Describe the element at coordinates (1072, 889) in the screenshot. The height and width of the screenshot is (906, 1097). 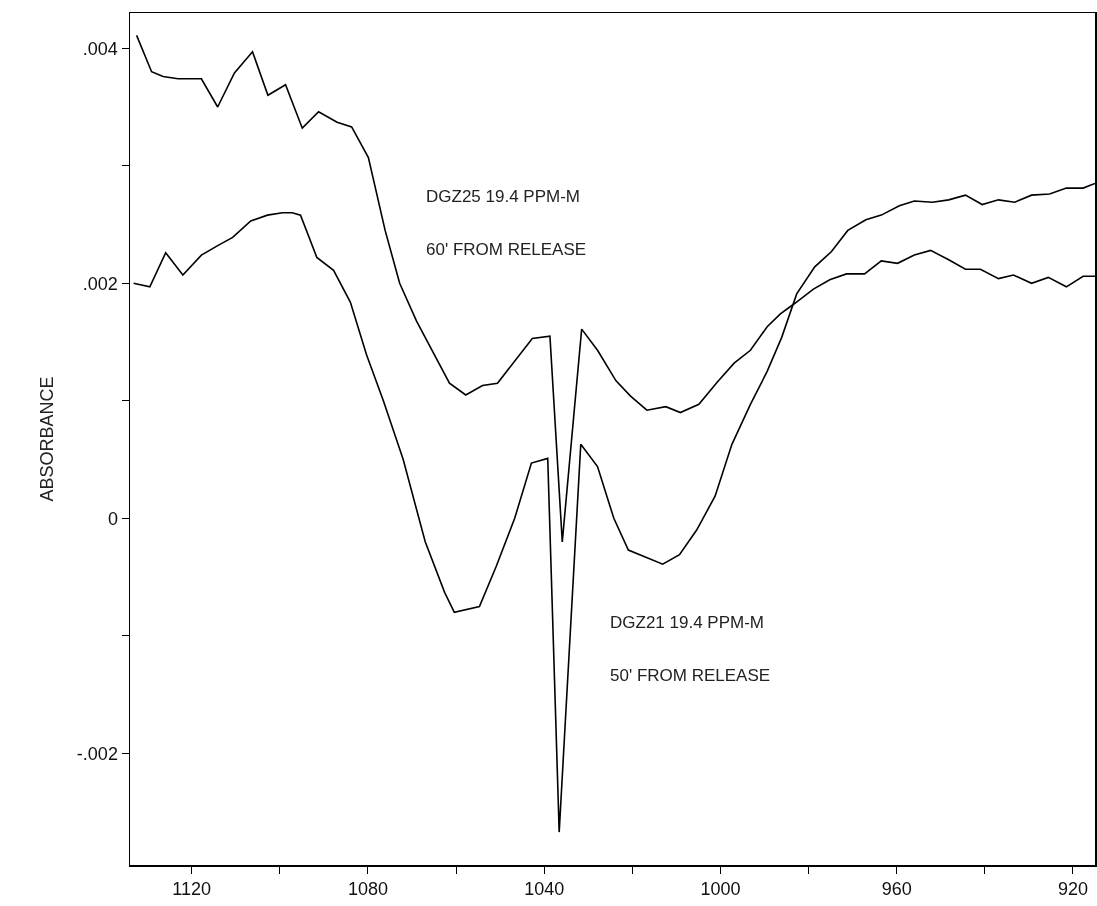
I see `x-tick-label: 920` at that location.